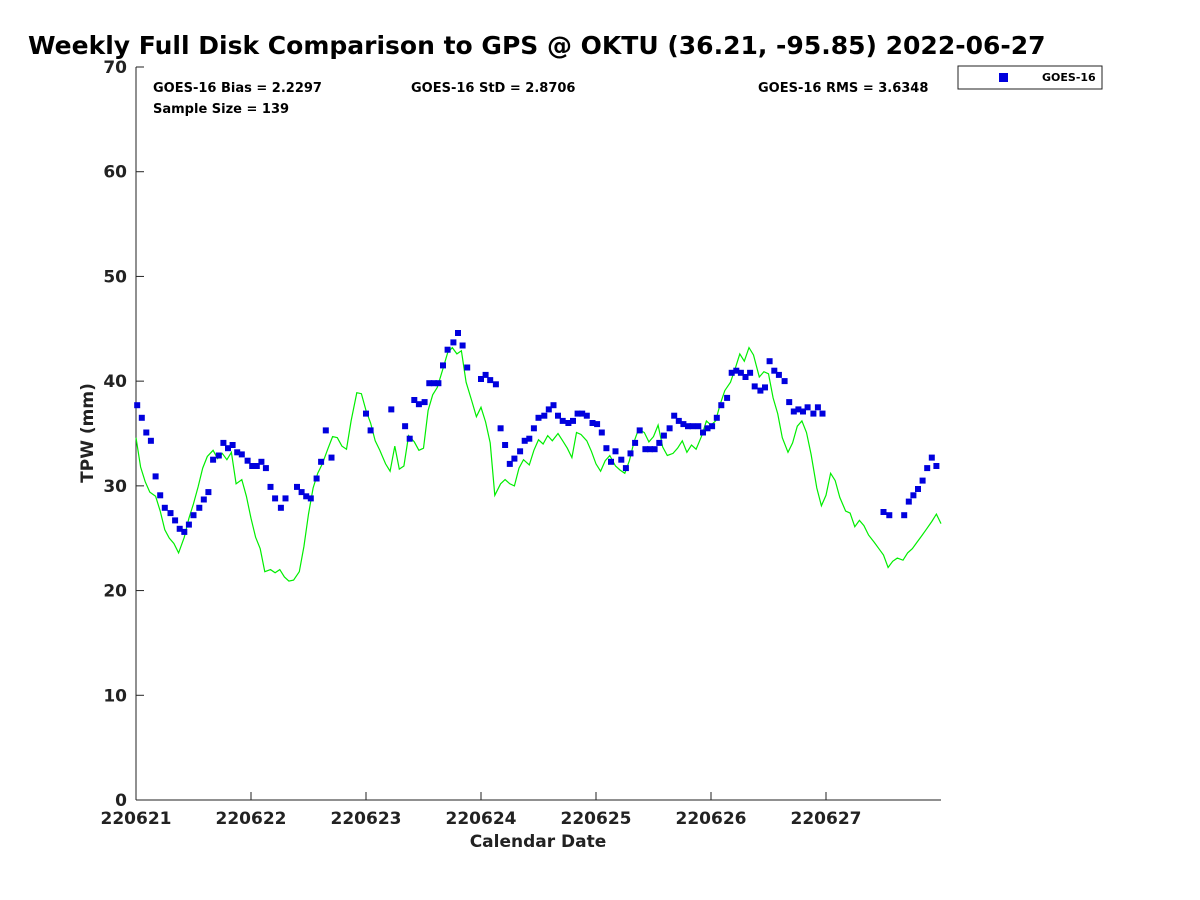  What do you see at coordinates (538, 842) in the screenshot?
I see `x-axis-label: Calendar Date` at bounding box center [538, 842].